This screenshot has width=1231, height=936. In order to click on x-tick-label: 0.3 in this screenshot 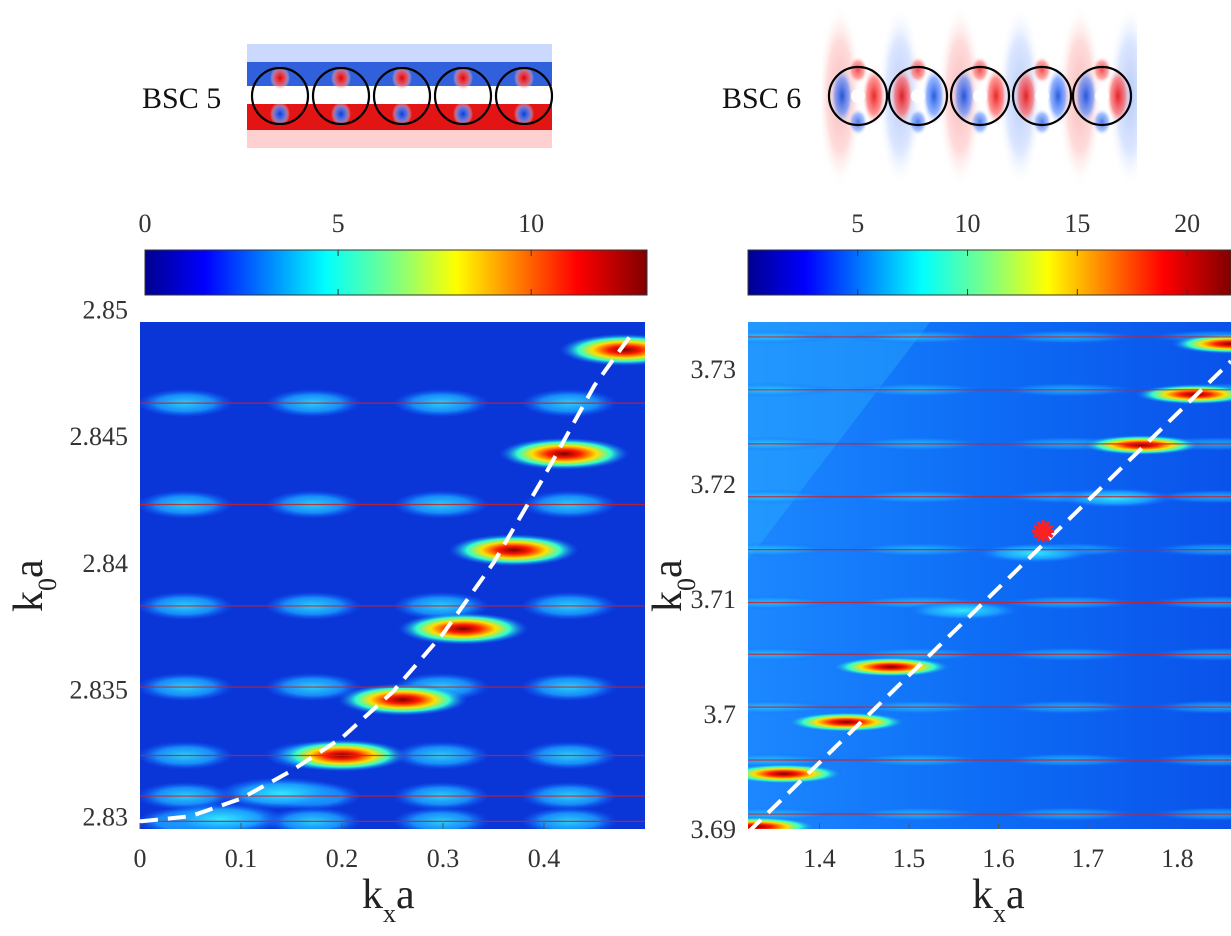, I will do `click(443, 858)`.